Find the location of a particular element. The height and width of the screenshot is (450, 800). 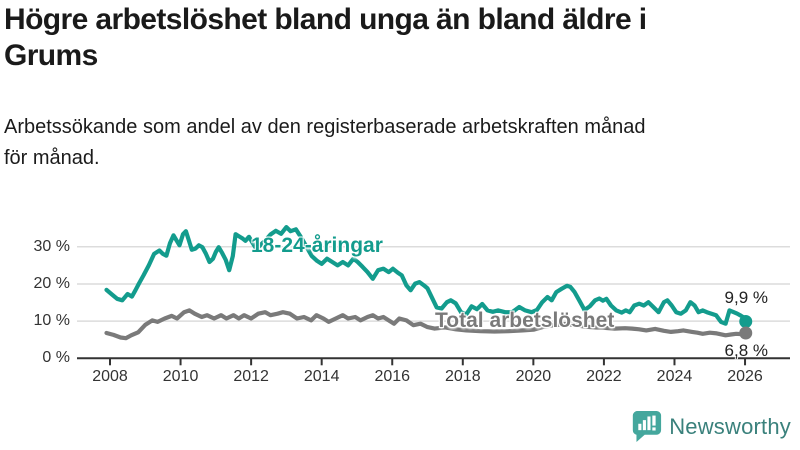

newsworthy-logo-icon is located at coordinates (647, 426).